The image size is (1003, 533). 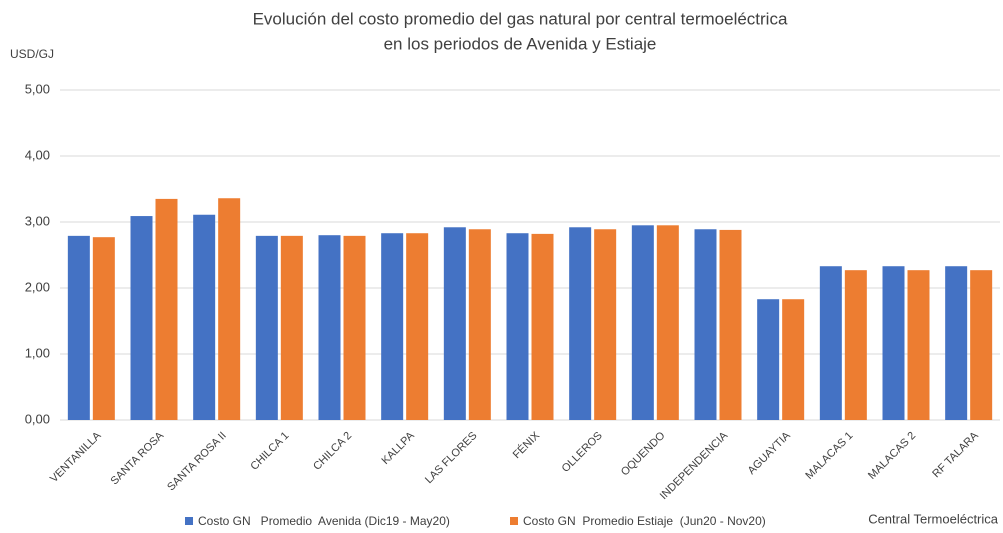 What do you see at coordinates (955, 454) in the screenshot?
I see `x-tick-label: RF TALARA` at bounding box center [955, 454].